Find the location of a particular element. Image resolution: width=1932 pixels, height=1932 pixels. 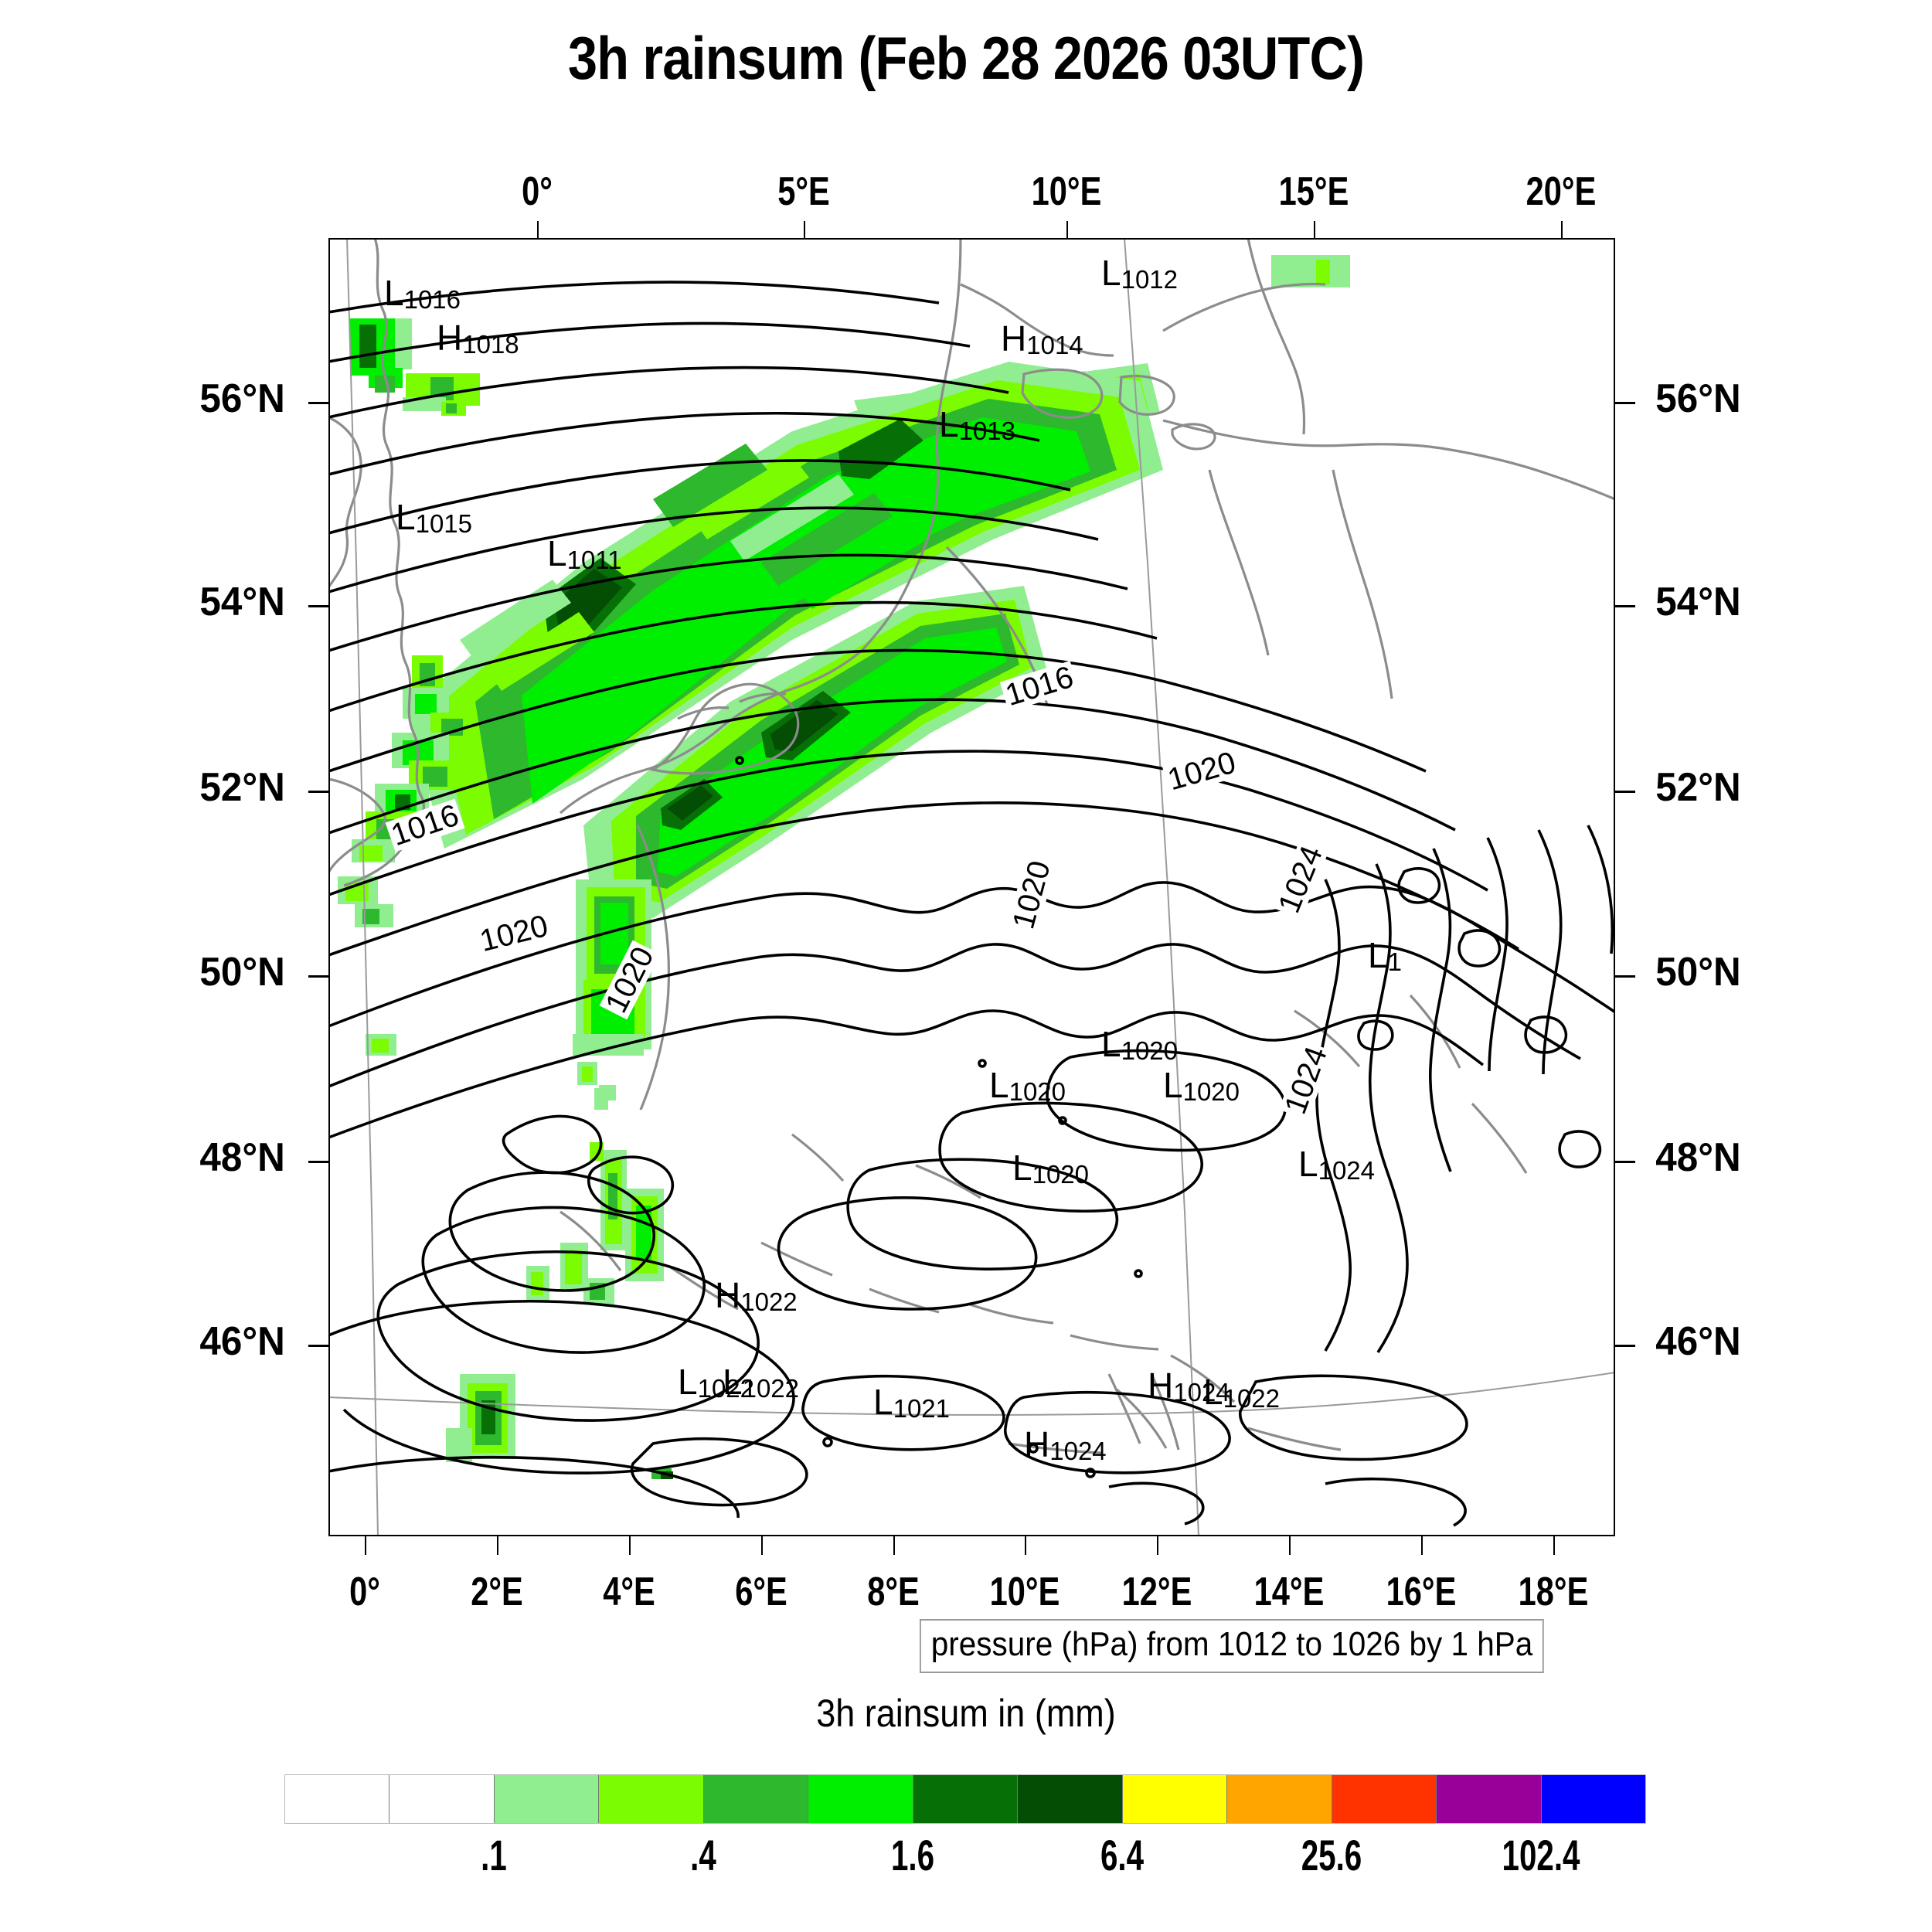

pressure-center-l-1013-4: L1013 is located at coordinates (977, 425).